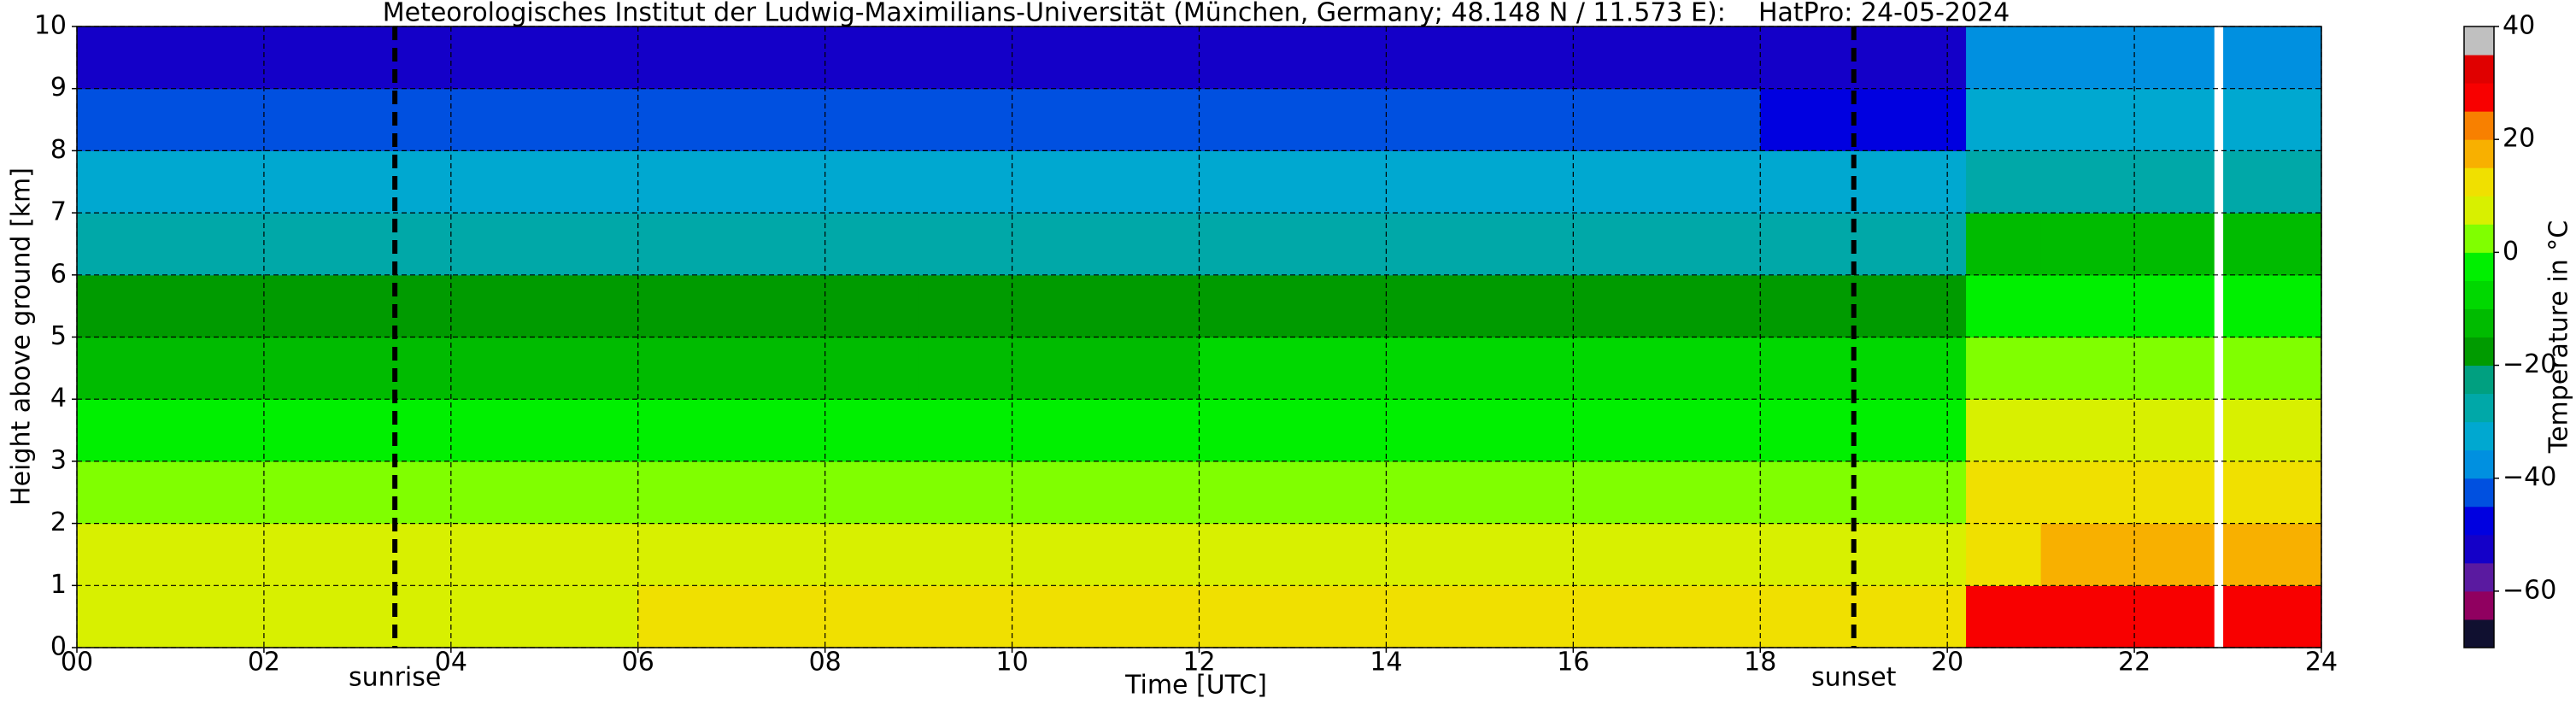 Image resolution: width=2576 pixels, height=704 pixels. What do you see at coordinates (59, 522) in the screenshot?
I see `y-tick-label: 2` at bounding box center [59, 522].